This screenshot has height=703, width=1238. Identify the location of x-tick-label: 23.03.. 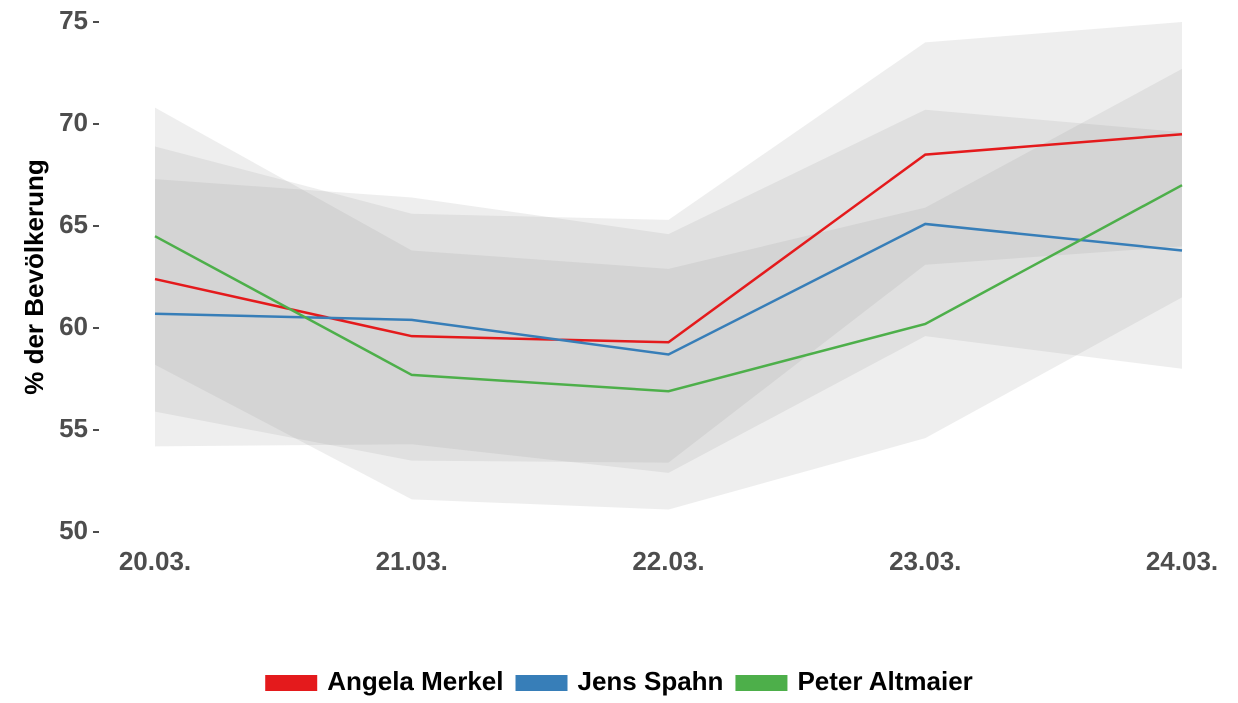
(925, 561).